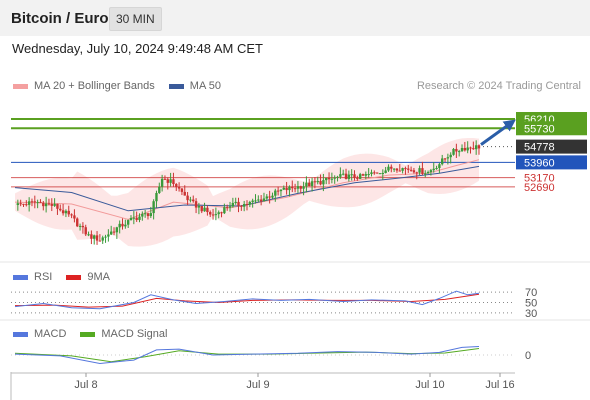 This screenshot has width=590, height=400. Describe the element at coordinates (295, 342) in the screenshot. I see `macd-pane: 0` at that location.